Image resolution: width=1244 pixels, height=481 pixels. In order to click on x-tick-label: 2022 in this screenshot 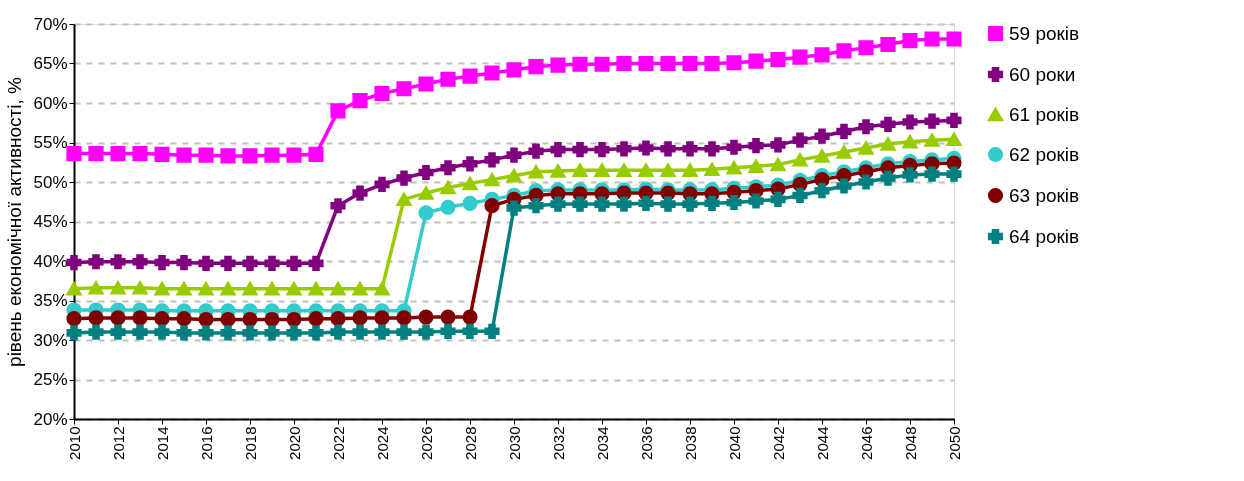, I will do `click(338, 443)`.